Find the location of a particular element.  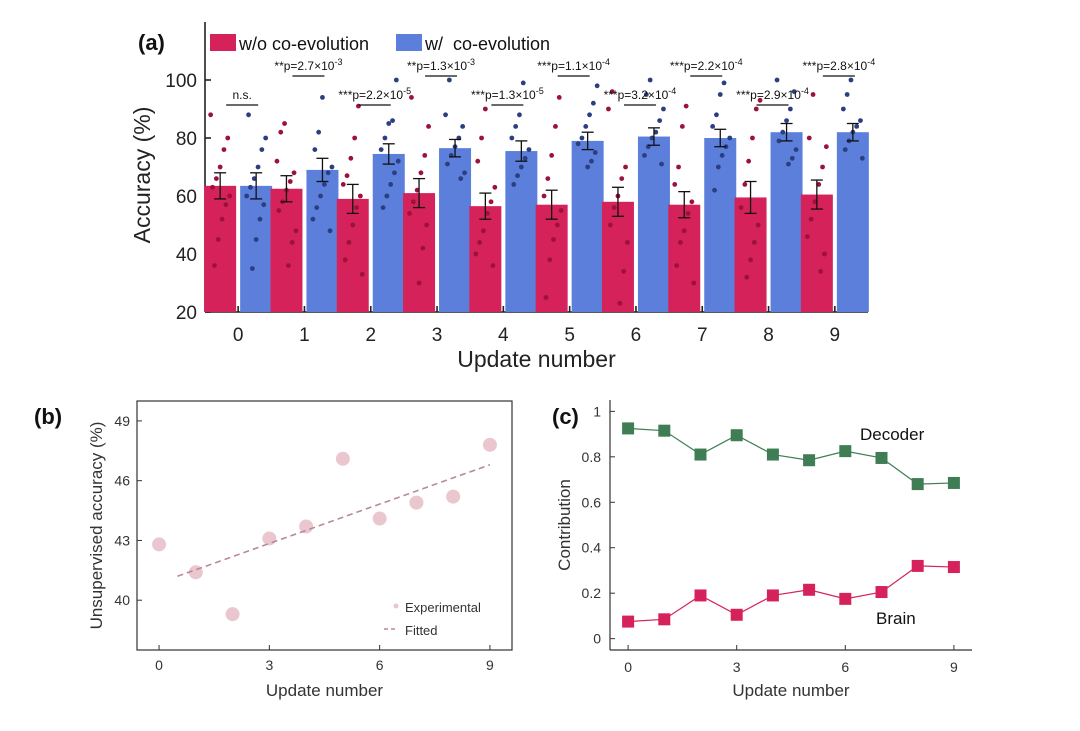

y-axis-title: Accuracy (%) is located at coordinates (142, 175).